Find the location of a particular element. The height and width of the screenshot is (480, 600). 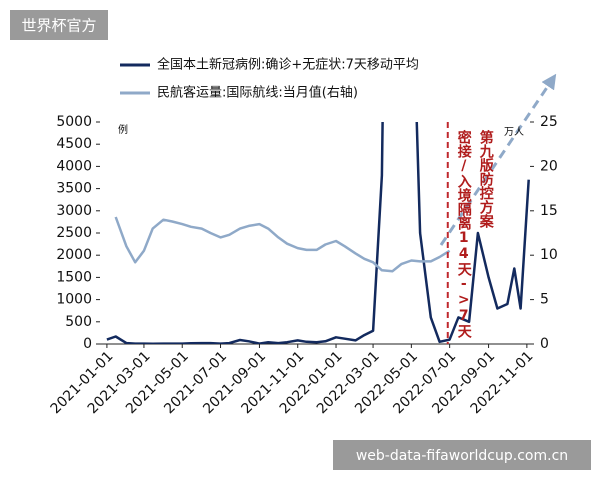

y2-tick-label: 25 is located at coordinates (549, 122).